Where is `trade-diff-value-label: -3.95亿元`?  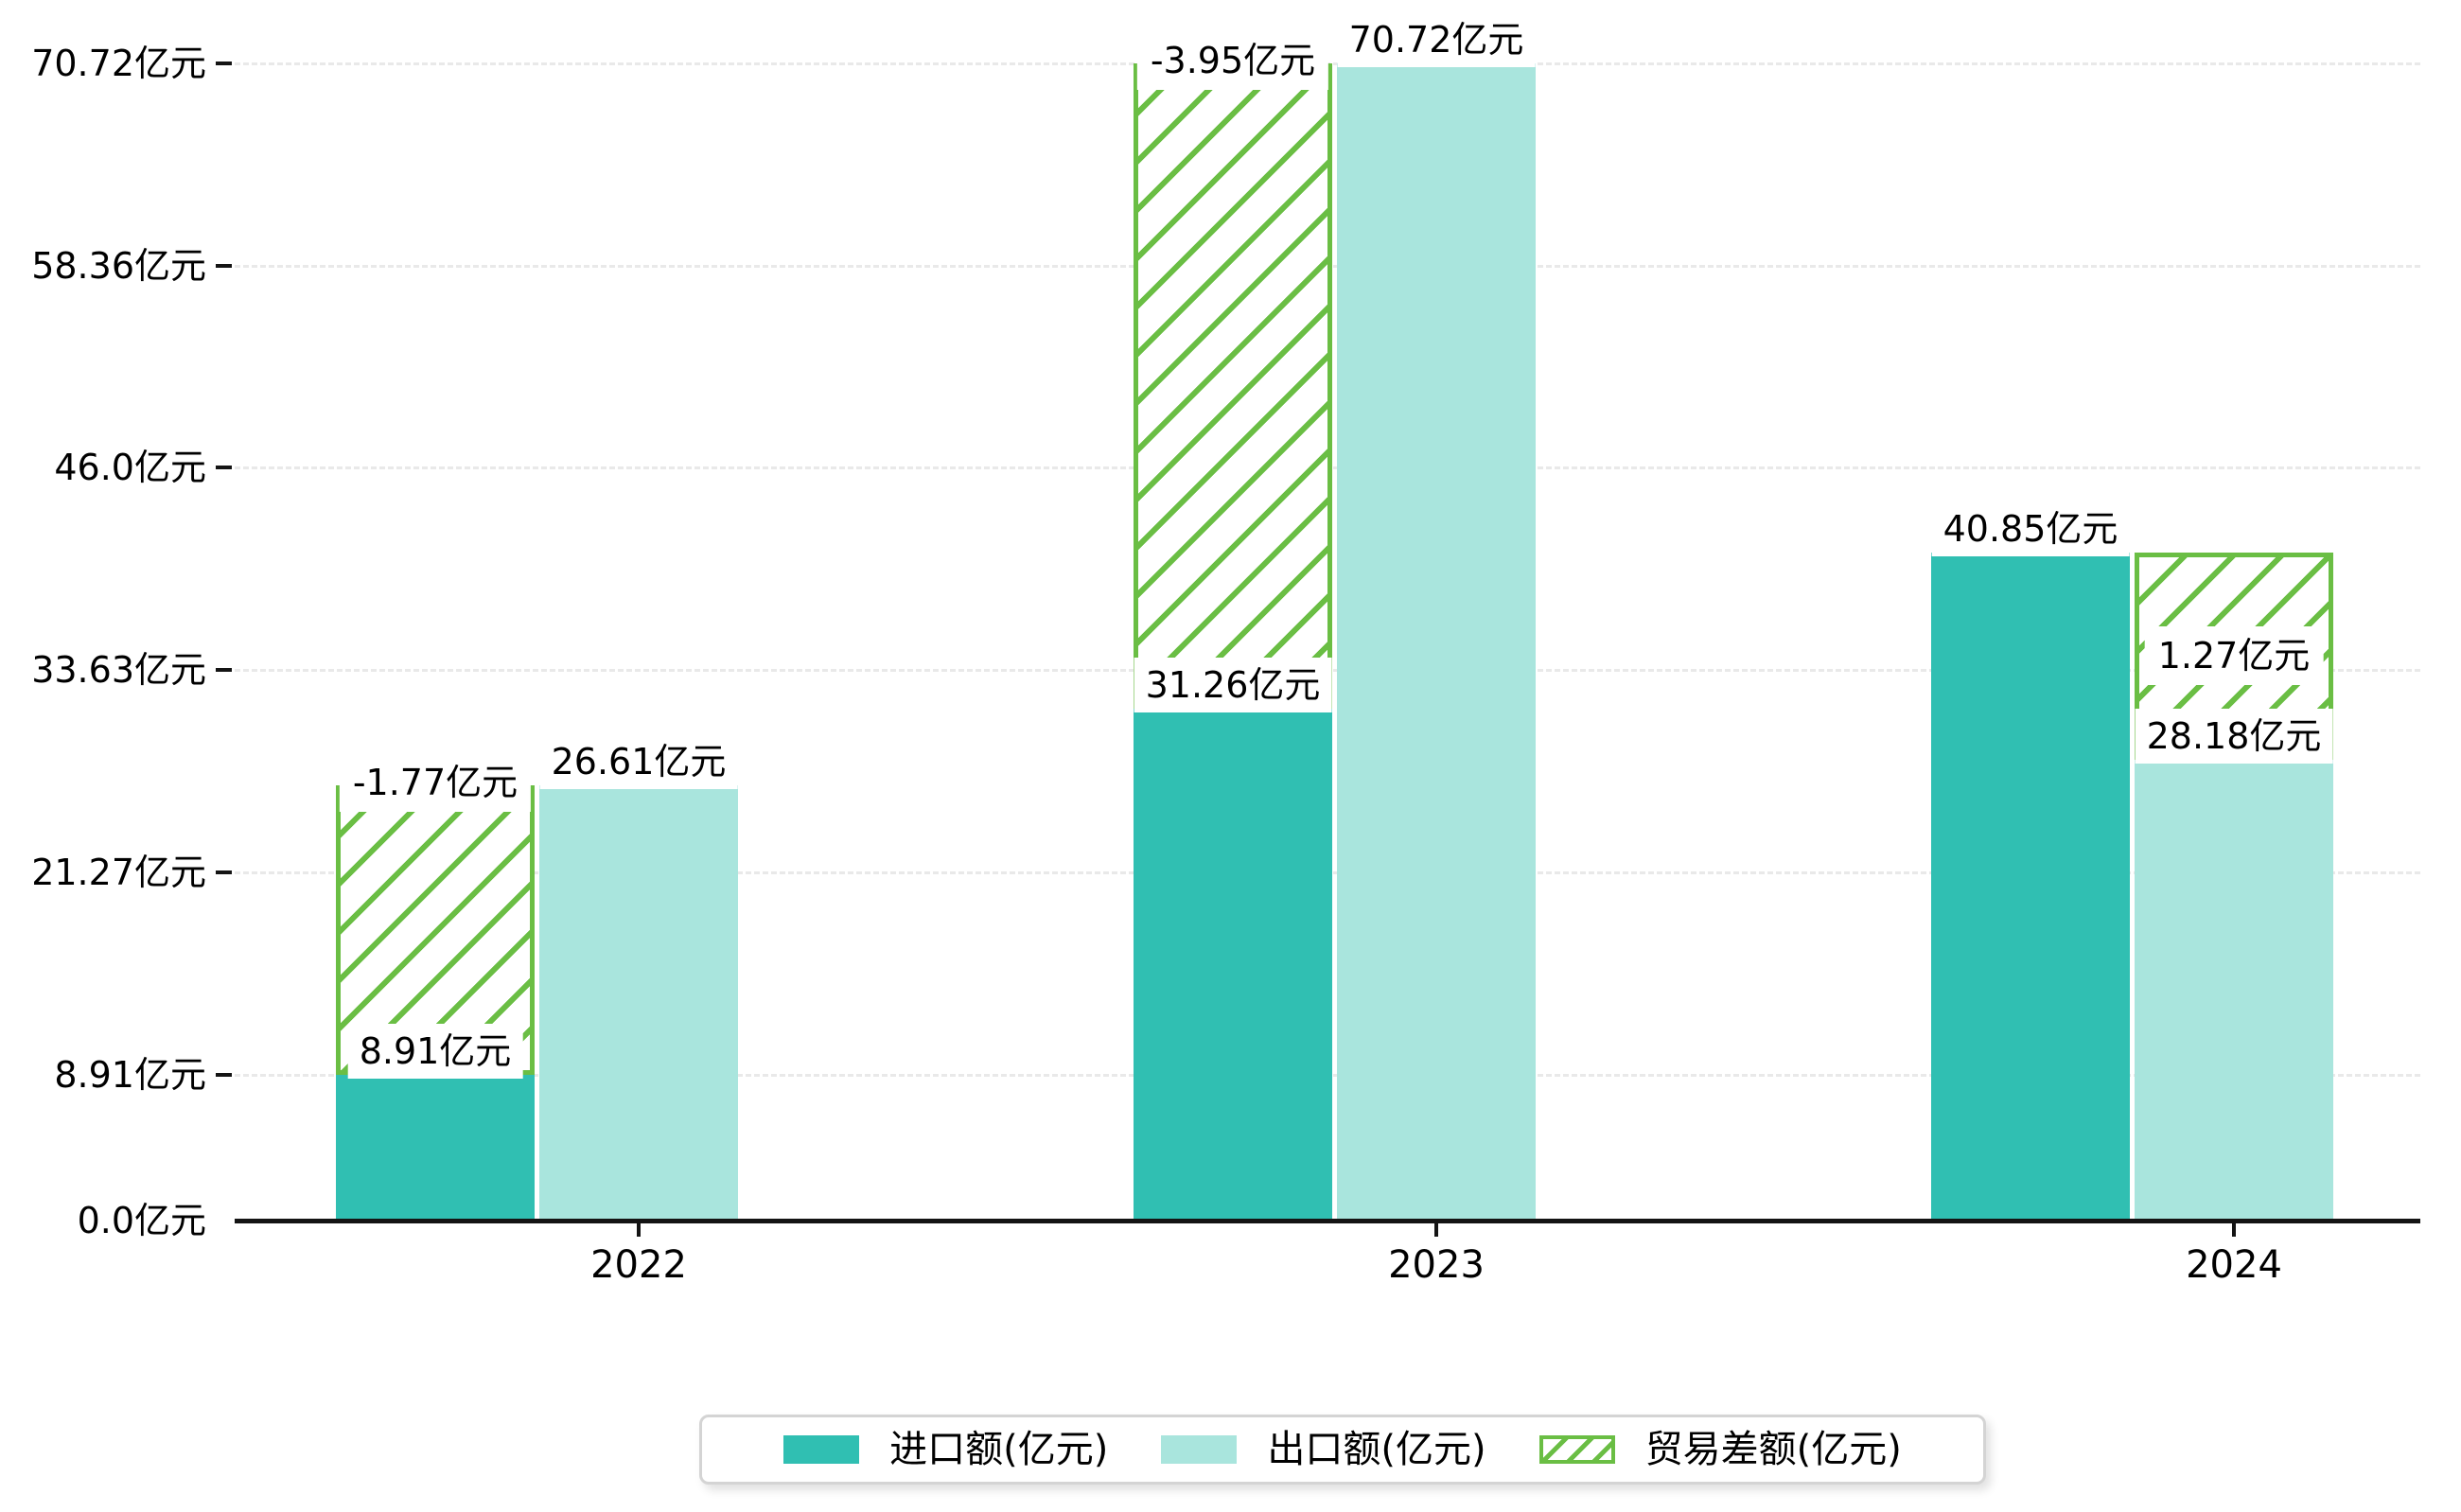 trade-diff-value-label: -3.95亿元 is located at coordinates (1232, 60).